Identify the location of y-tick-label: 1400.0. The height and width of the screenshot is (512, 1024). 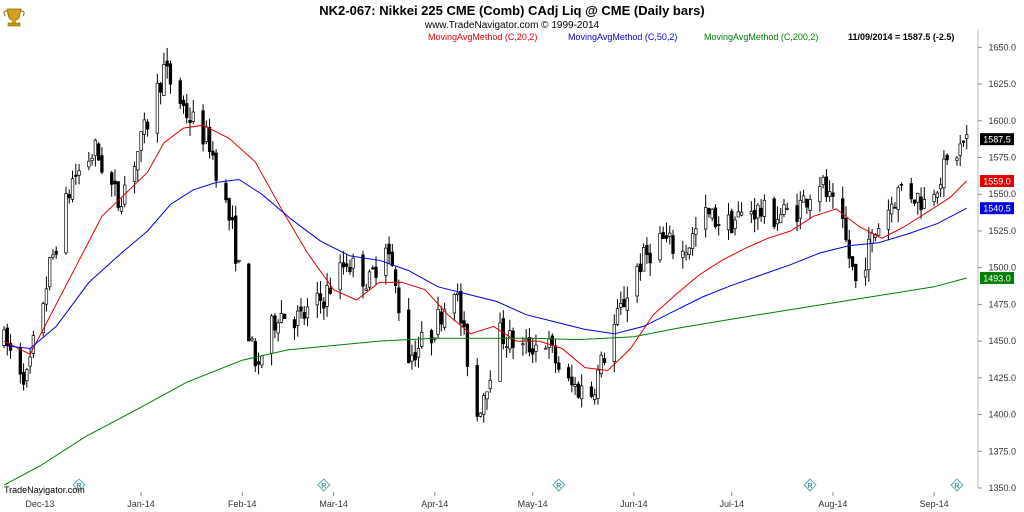
(1002, 415).